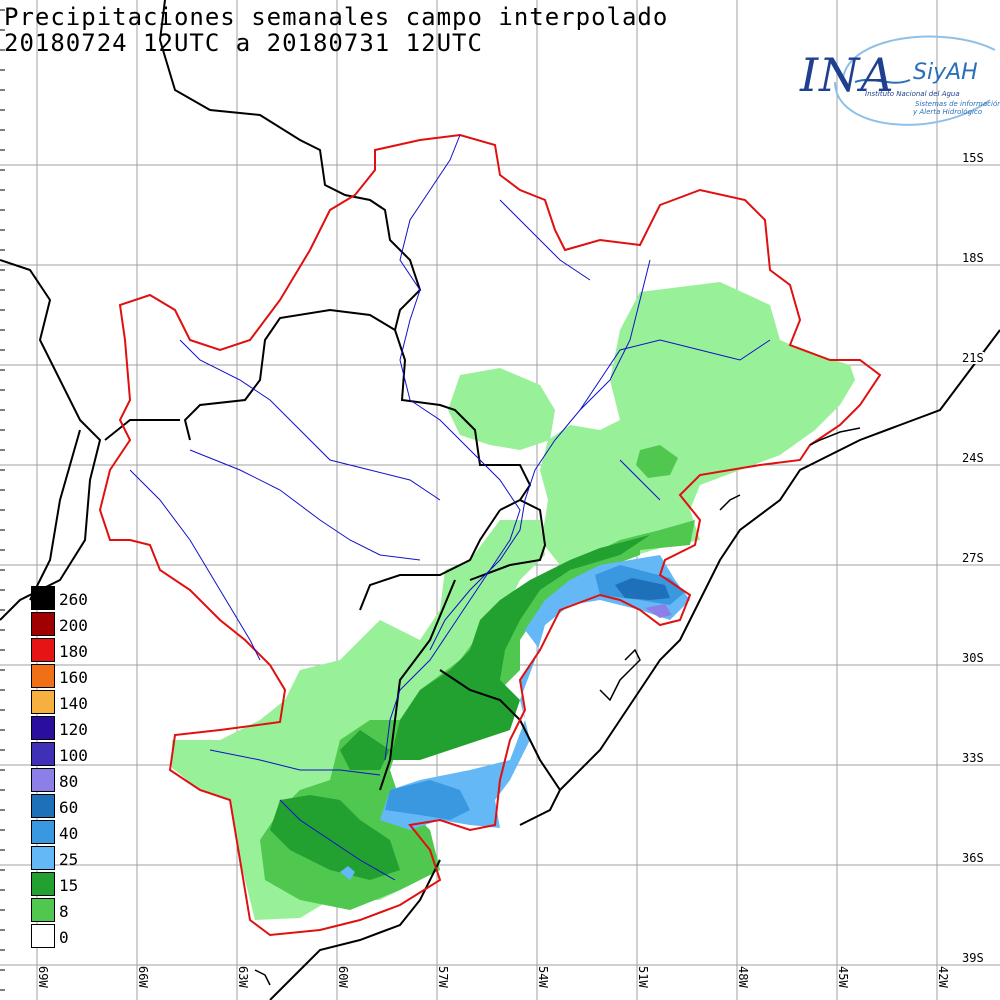  I want to click on legend-row: 200, so click(71, 624).